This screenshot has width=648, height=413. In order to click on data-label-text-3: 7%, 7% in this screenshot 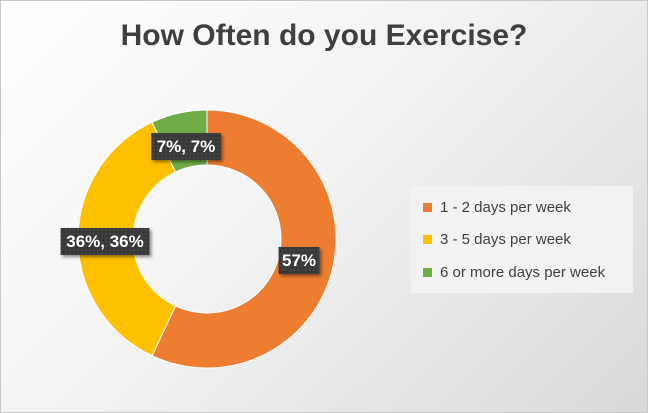, I will do `click(186, 146)`.